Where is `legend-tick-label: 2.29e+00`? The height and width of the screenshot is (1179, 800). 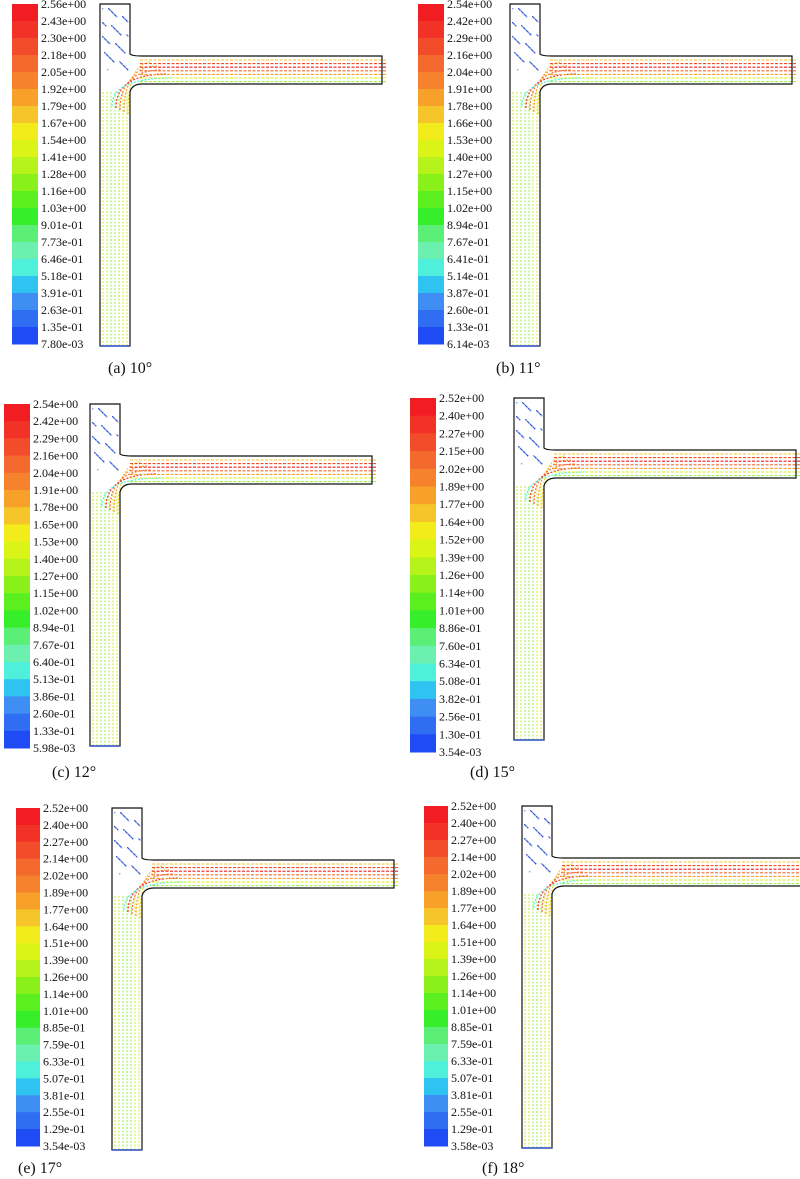
legend-tick-label: 2.29e+00 is located at coordinates (469, 38).